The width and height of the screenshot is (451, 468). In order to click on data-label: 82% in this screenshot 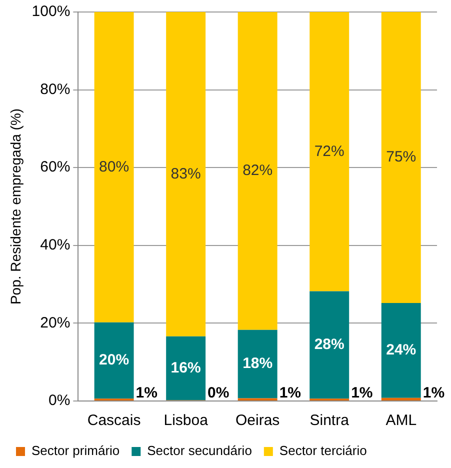, I will do `click(257, 171)`.